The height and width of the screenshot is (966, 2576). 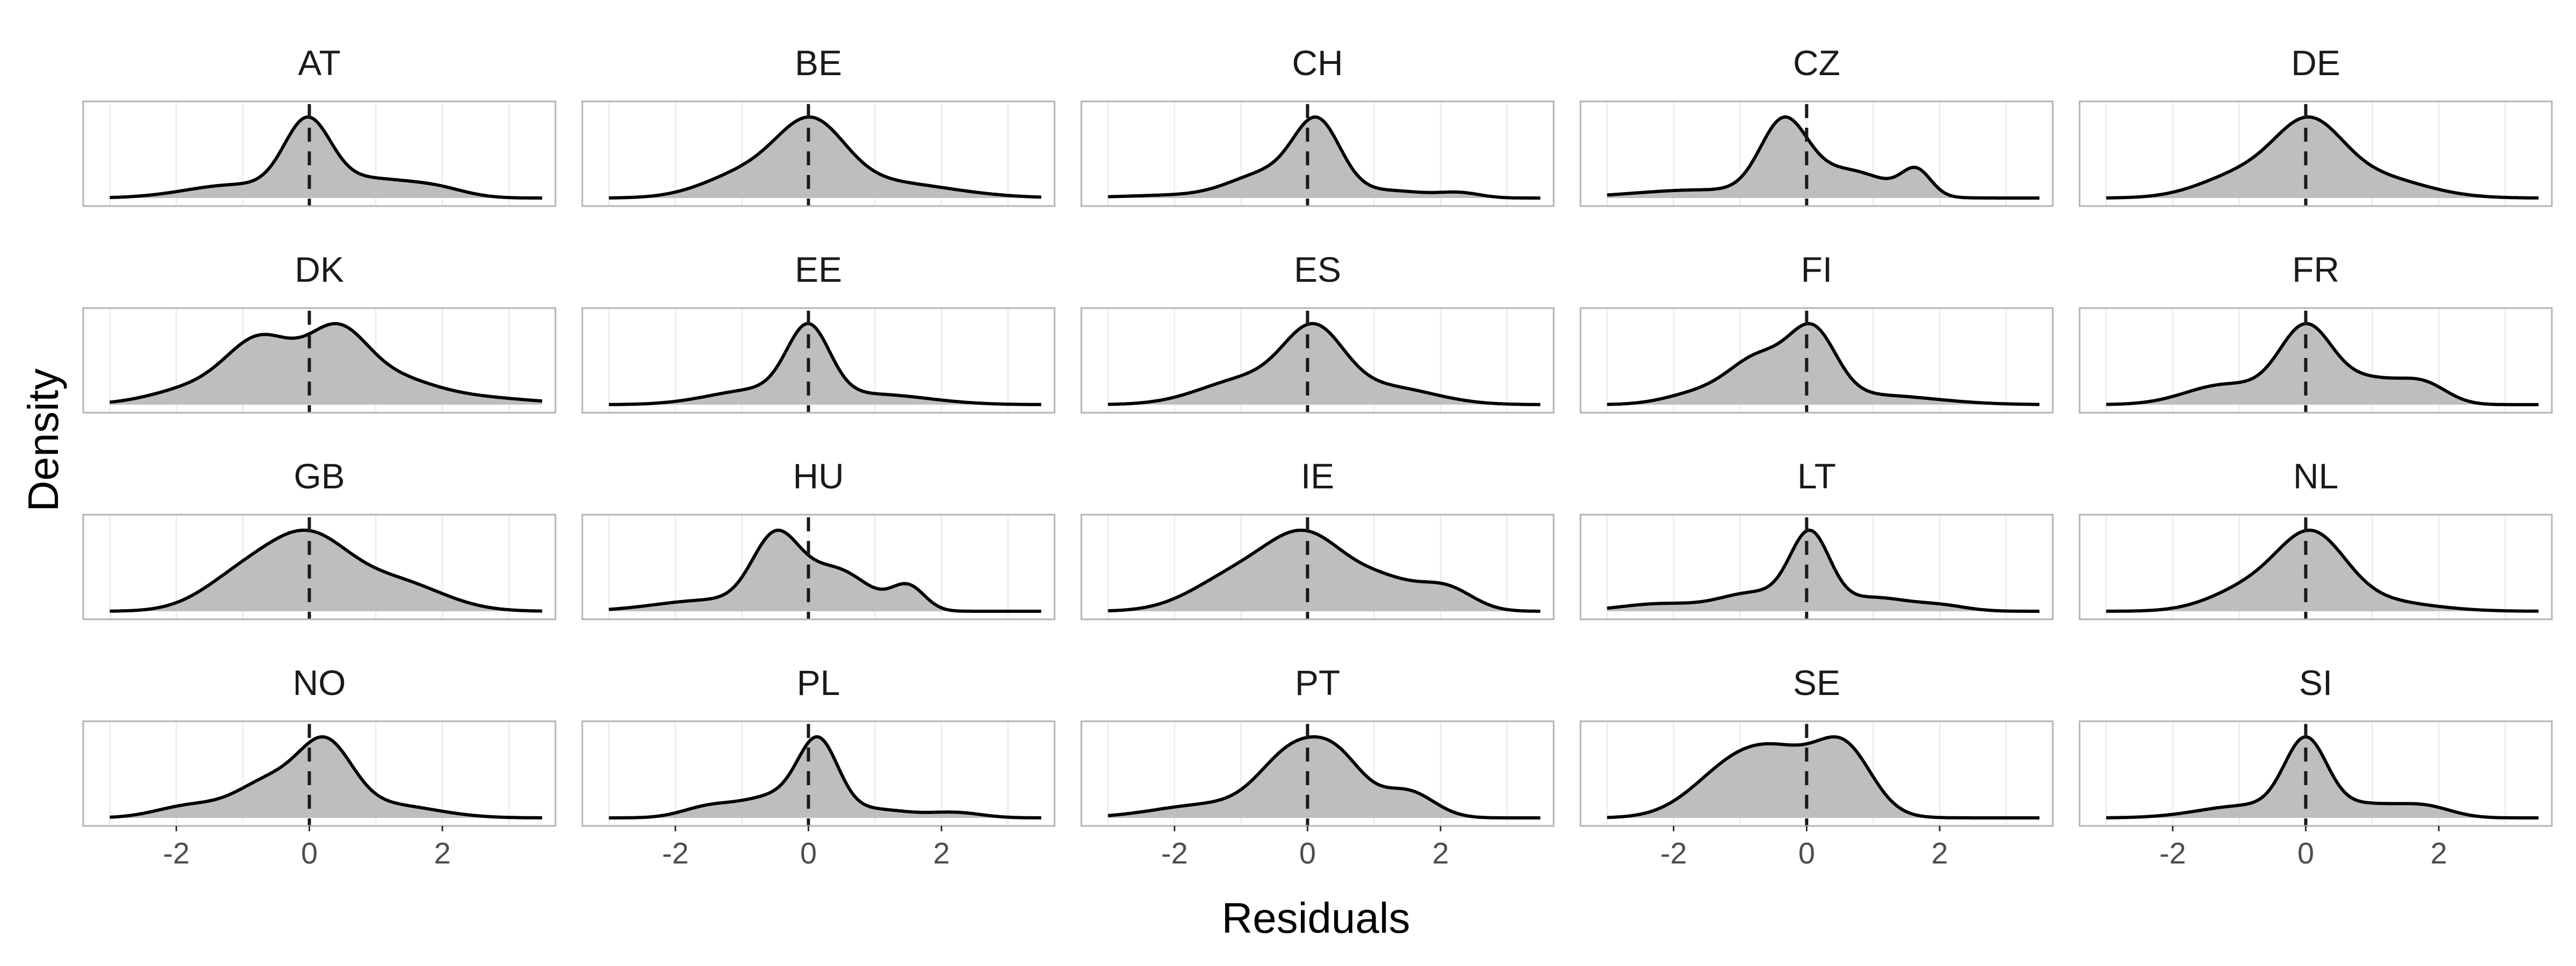 I want to click on panel-title: ES, so click(x=1317, y=269).